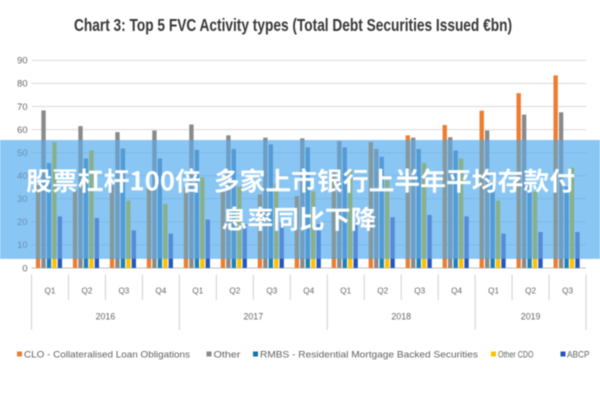 The width and height of the screenshot is (600, 400). Describe the element at coordinates (24, 268) in the screenshot. I see `svg-text: 0` at that location.